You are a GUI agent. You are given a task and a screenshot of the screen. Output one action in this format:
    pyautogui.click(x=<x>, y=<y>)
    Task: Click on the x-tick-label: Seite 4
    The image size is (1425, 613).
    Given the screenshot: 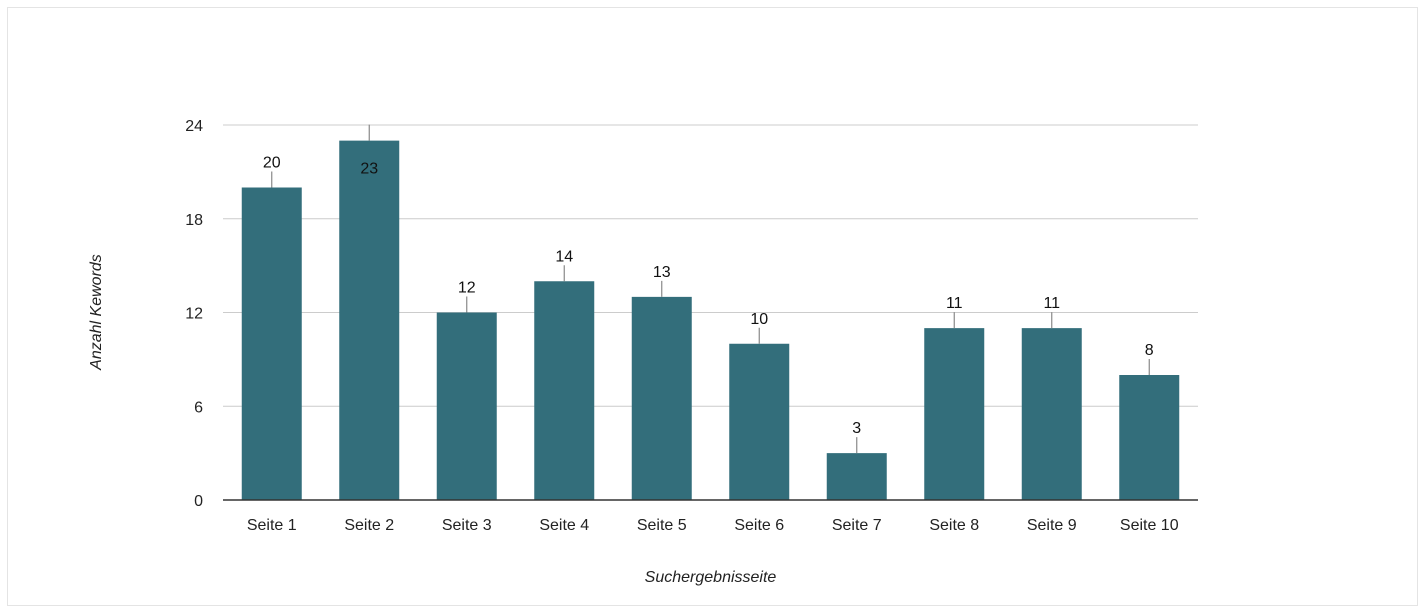 What is the action you would take?
    pyautogui.click(x=564, y=525)
    